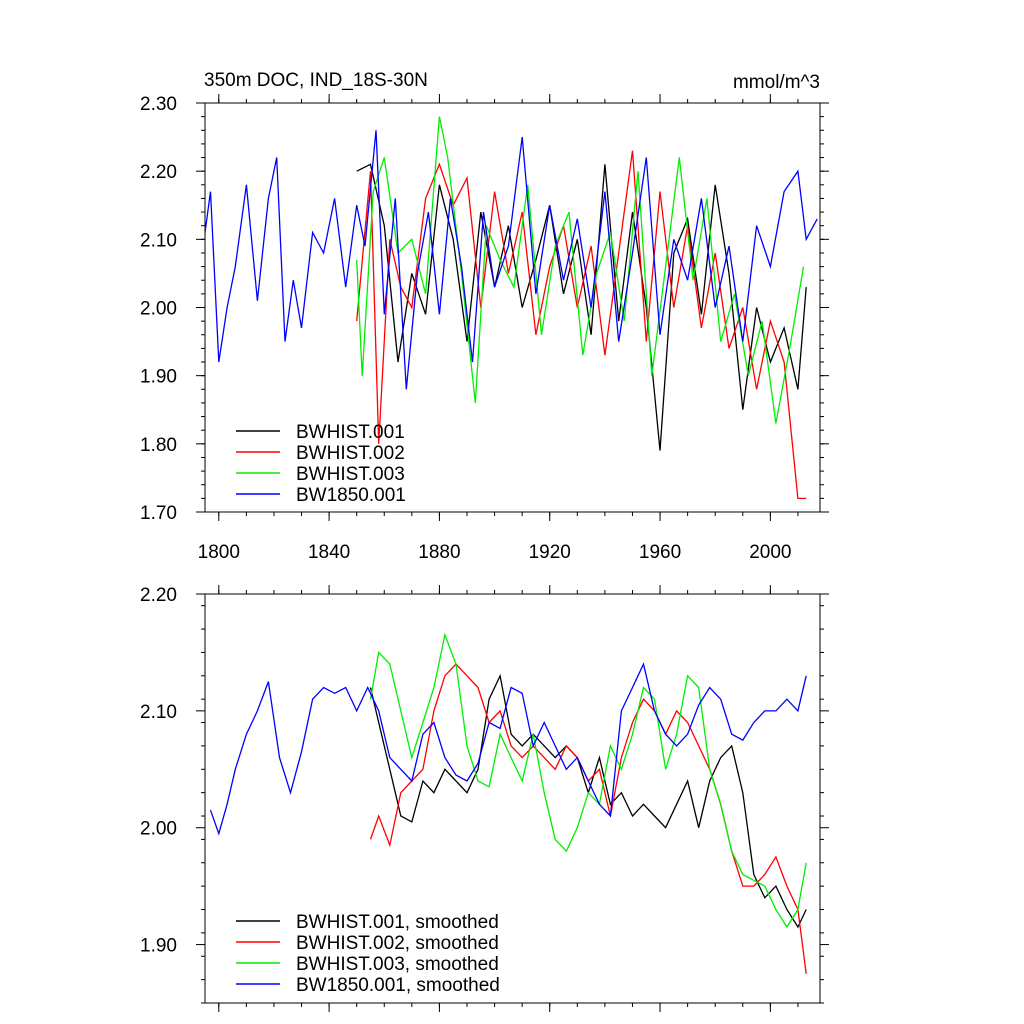 Image resolution: width=1024 pixels, height=1024 pixels. What do you see at coordinates (397, 964) in the screenshot?
I see `legend-label: BWHIST.003, smoothed` at bounding box center [397, 964].